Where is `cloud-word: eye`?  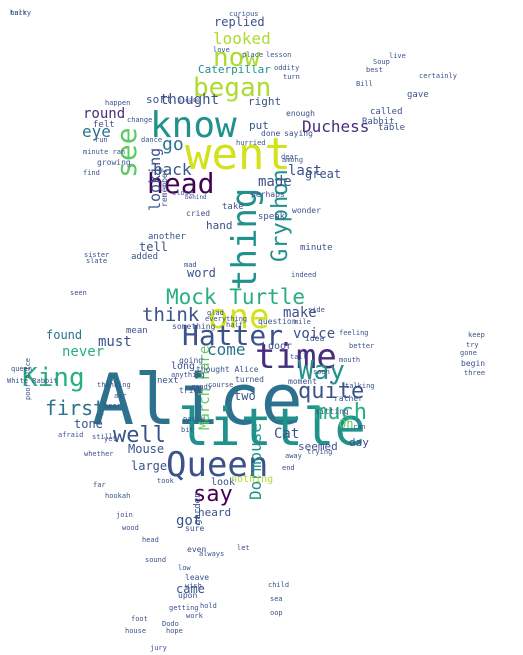 cloud-word: eye is located at coordinates (96, 131).